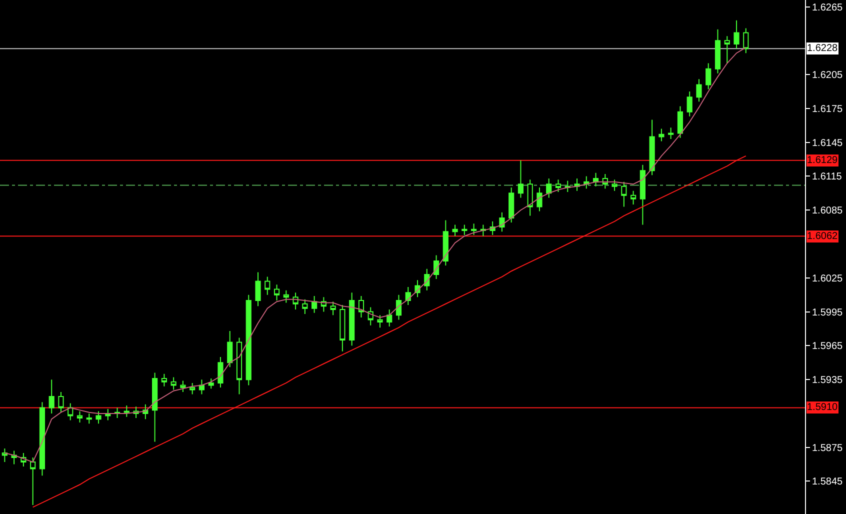 The height and width of the screenshot is (514, 846). I want to click on y-tick-label: 1.6115, so click(827, 177).